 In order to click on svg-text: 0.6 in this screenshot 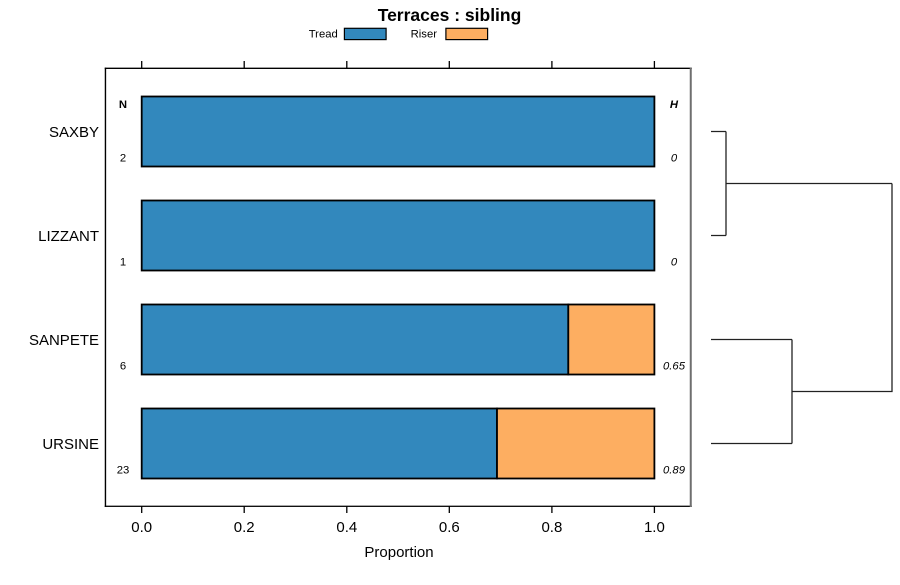, I will do `click(449, 527)`.